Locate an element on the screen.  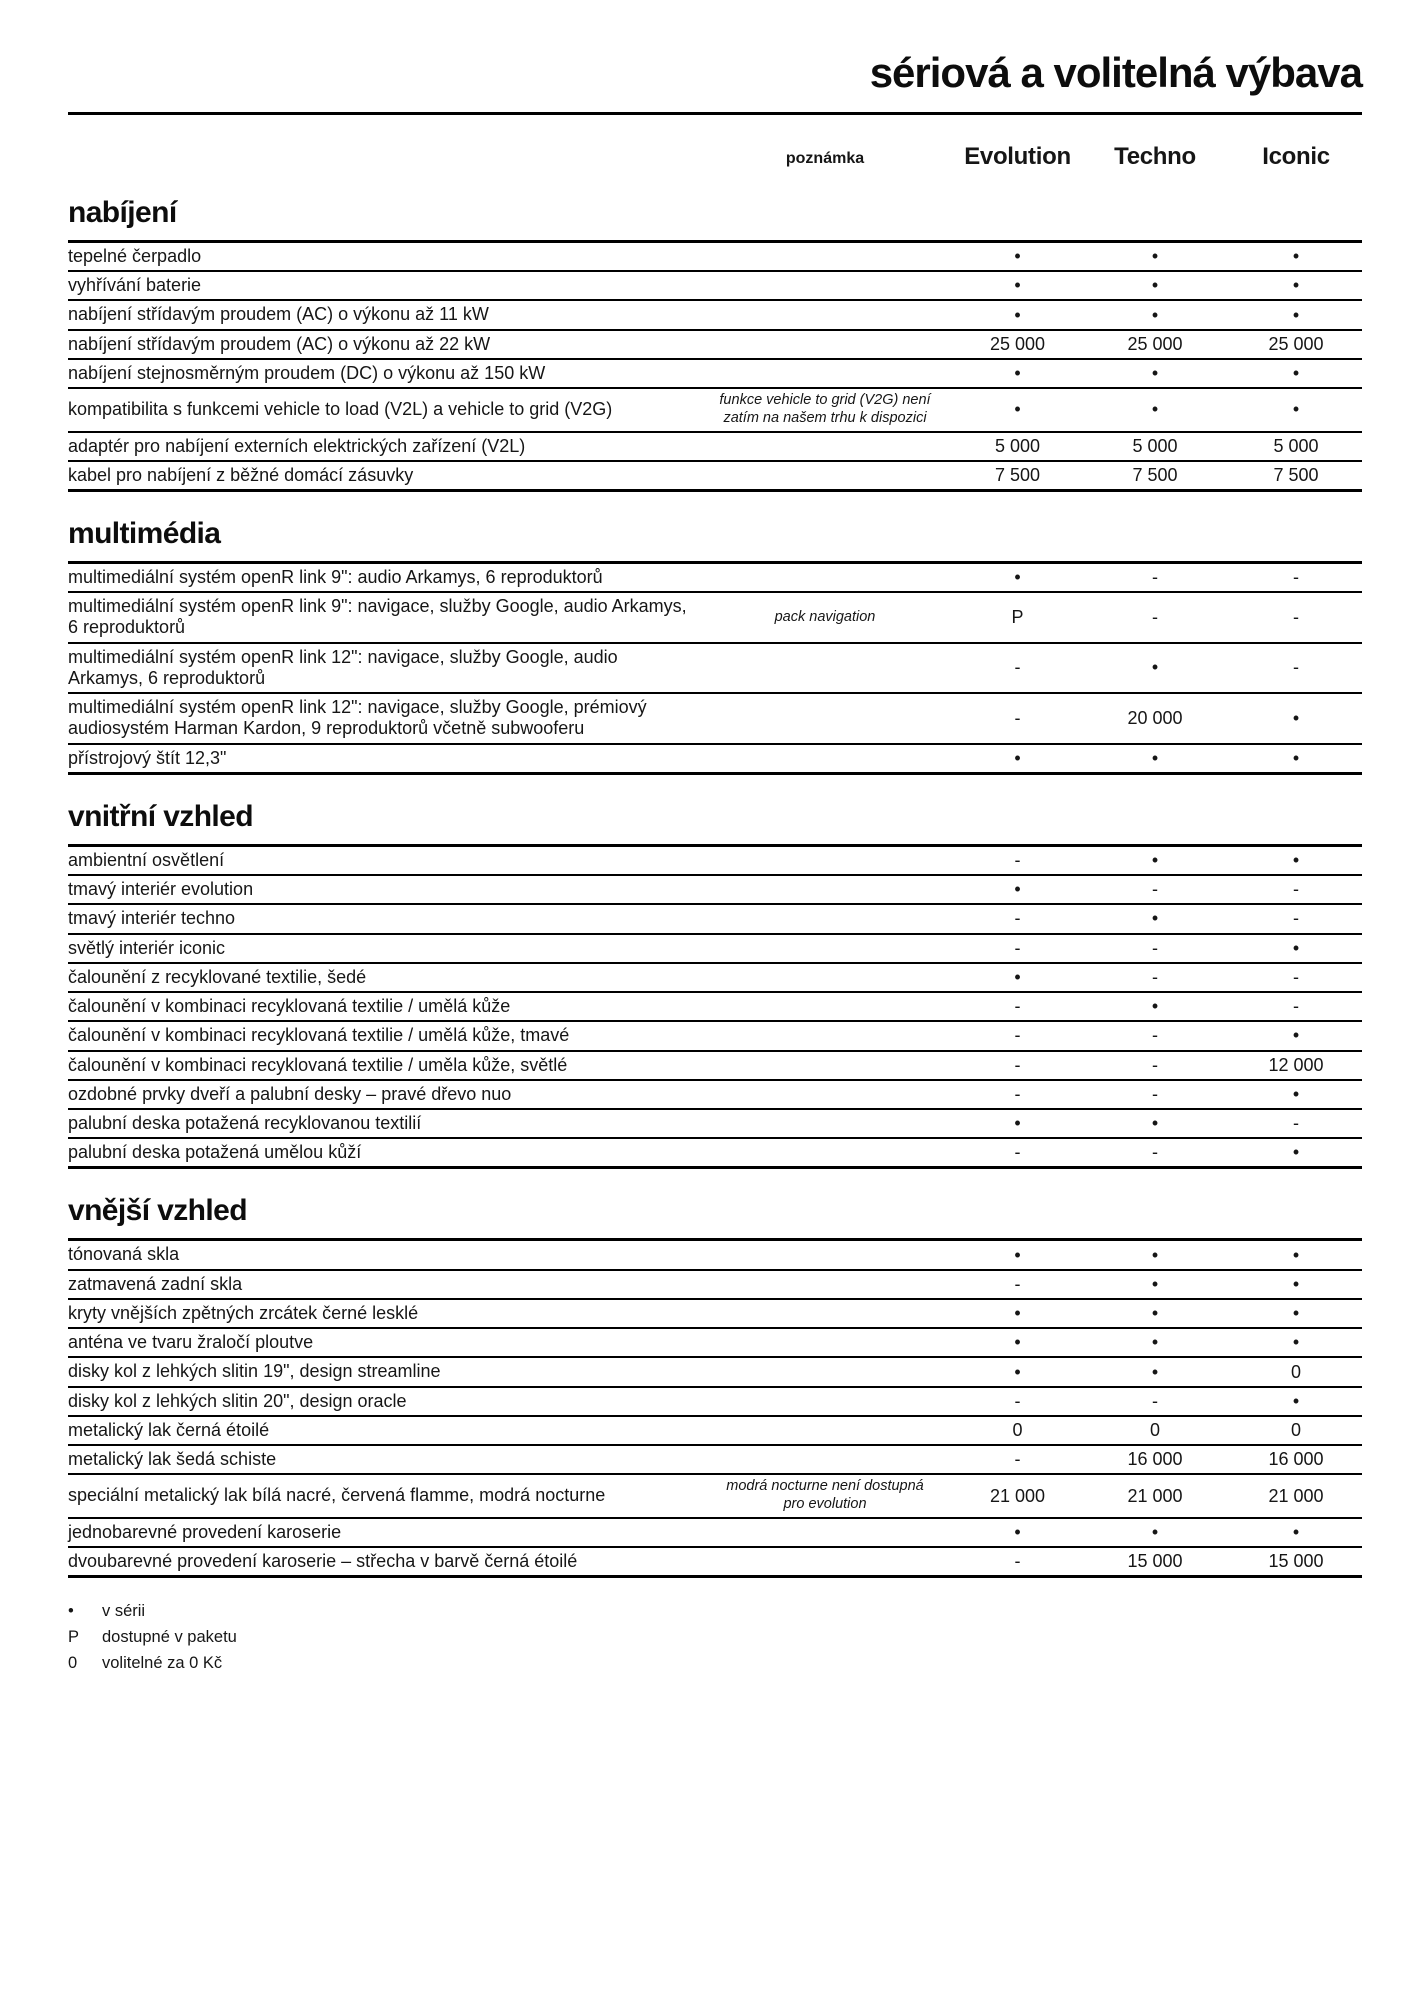
section-title: multimédia is located at coordinates (144, 534).